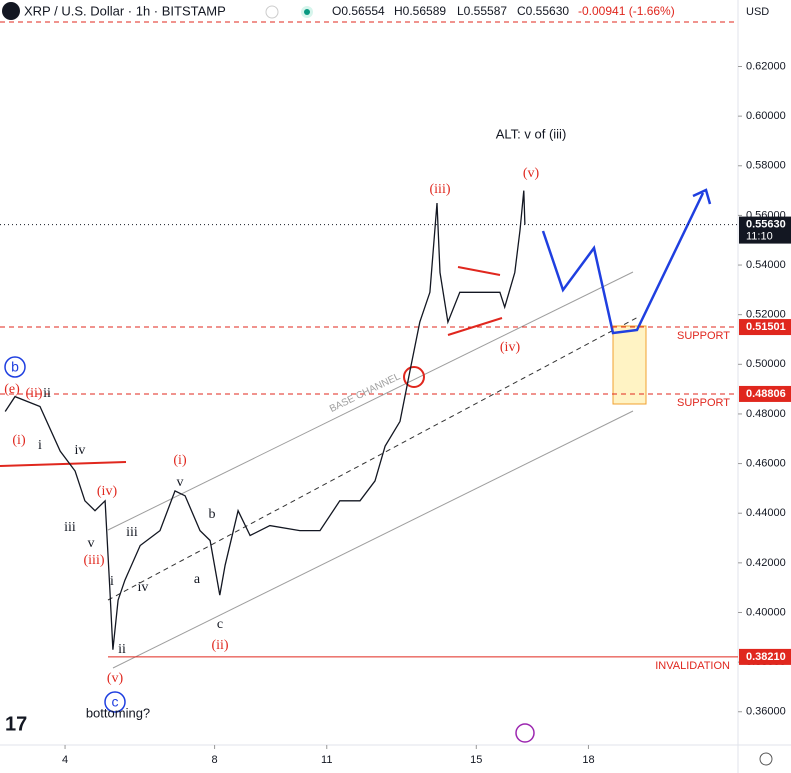 The width and height of the screenshot is (791, 773). Describe the element at coordinates (766, 612) in the screenshot. I see `y-tick-label: 0.40000` at that location.